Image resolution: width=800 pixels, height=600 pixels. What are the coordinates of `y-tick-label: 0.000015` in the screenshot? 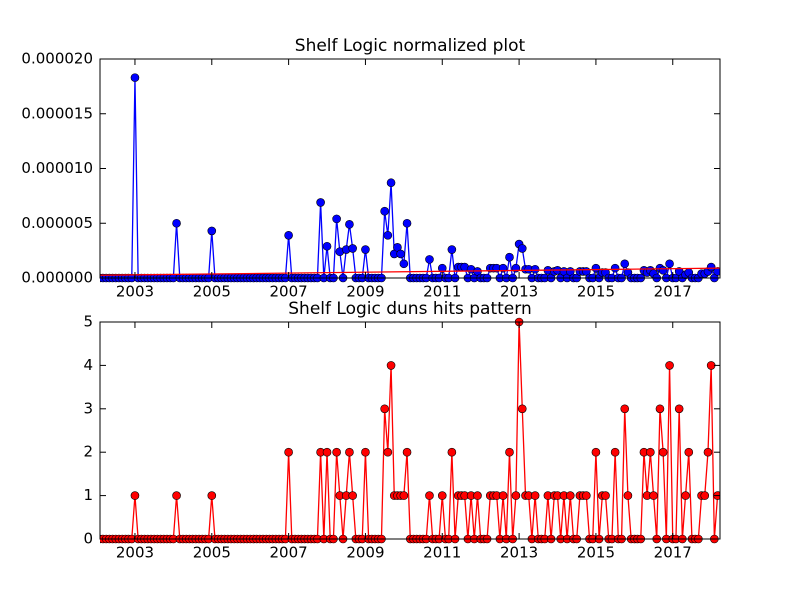 It's located at (57, 113).